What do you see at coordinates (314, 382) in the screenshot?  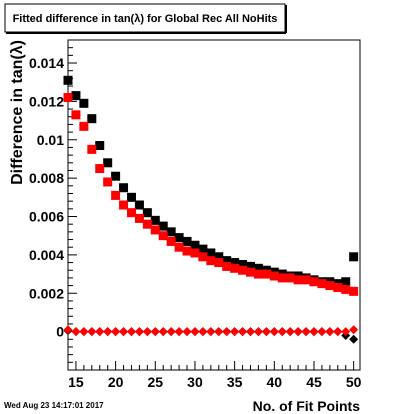 I see `x-tick-label: 45` at bounding box center [314, 382].